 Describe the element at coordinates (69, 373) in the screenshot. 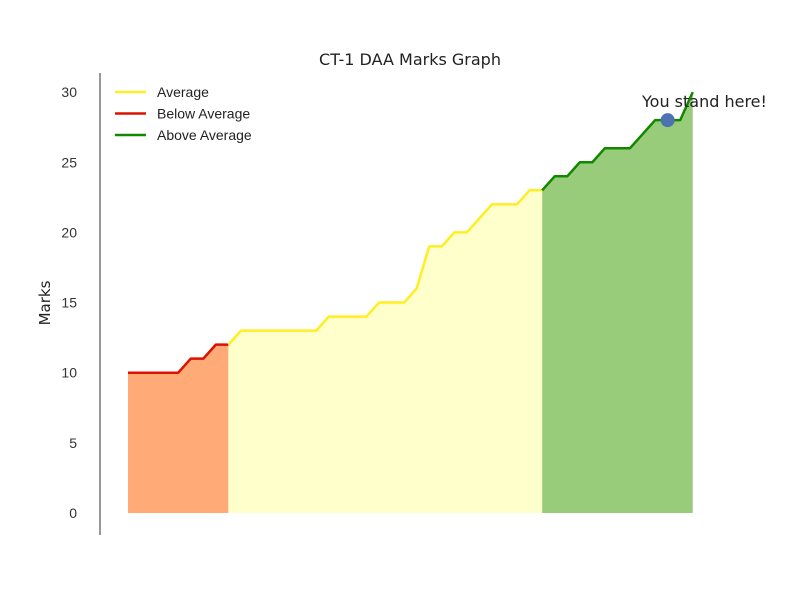

I see `y-tick-label-10: 10` at that location.